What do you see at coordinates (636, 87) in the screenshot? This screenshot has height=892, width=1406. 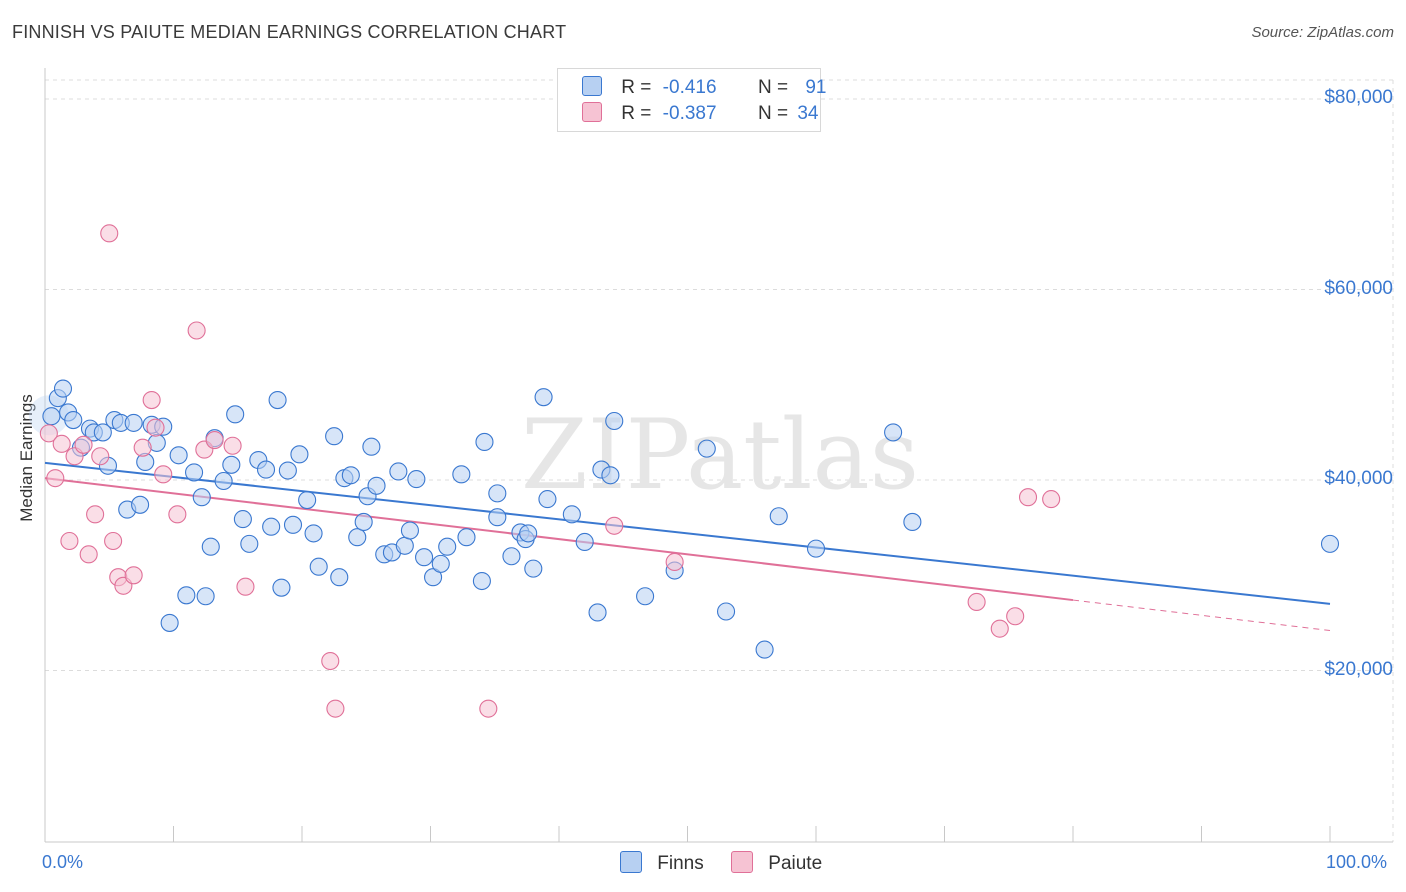 I see `legend-r-label: R =` at bounding box center [636, 87].